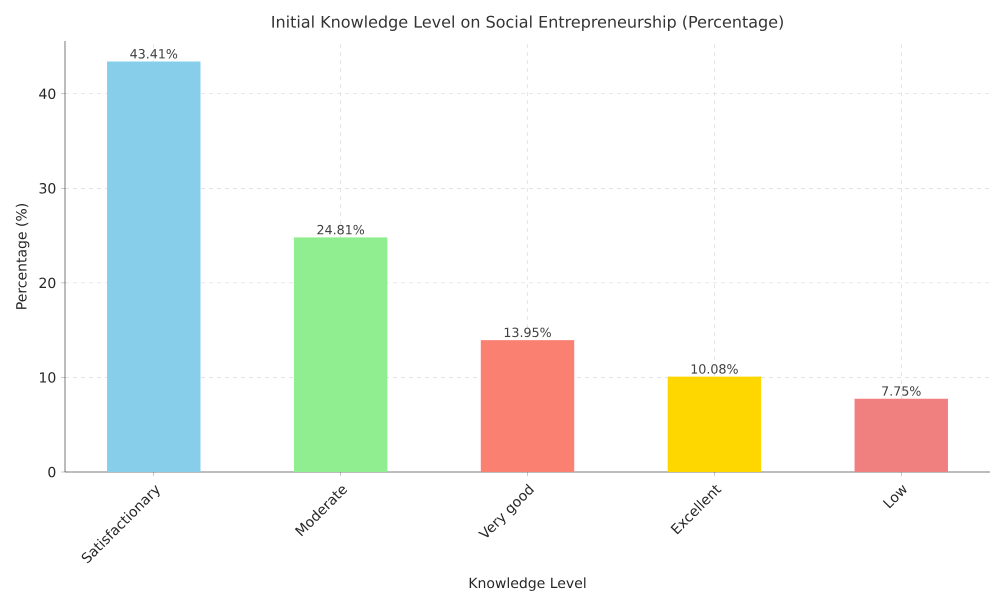 The height and width of the screenshot is (600, 995). Describe the element at coordinates (340, 229) in the screenshot. I see `data-label: 24.81%` at that location.